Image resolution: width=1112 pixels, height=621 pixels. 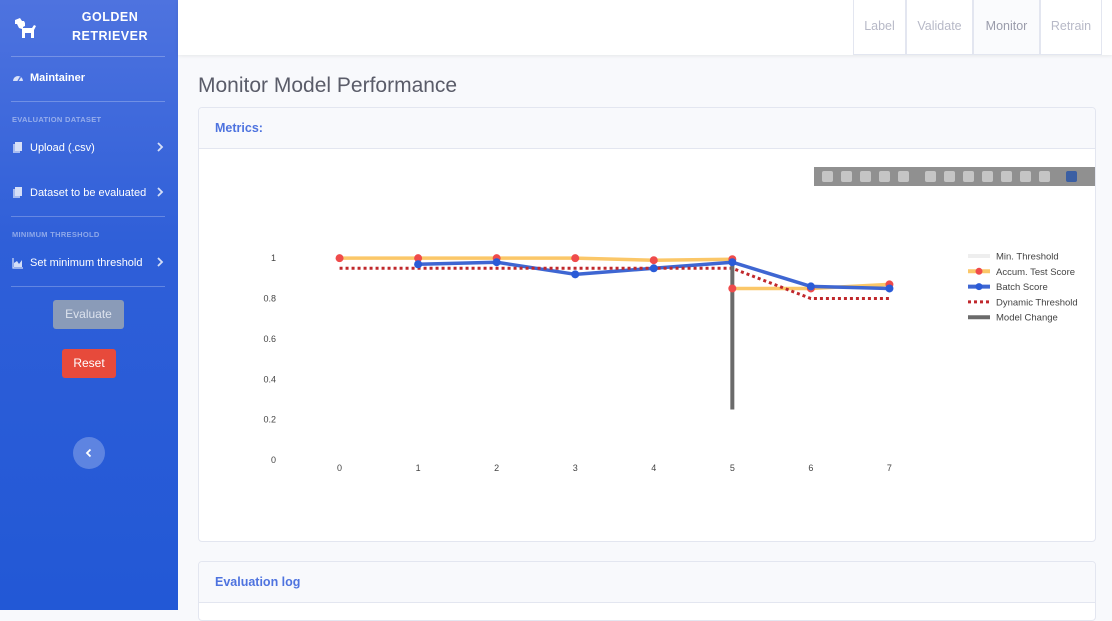 What do you see at coordinates (1044, 176) in the screenshot?
I see `hover-compare-icon` at bounding box center [1044, 176].